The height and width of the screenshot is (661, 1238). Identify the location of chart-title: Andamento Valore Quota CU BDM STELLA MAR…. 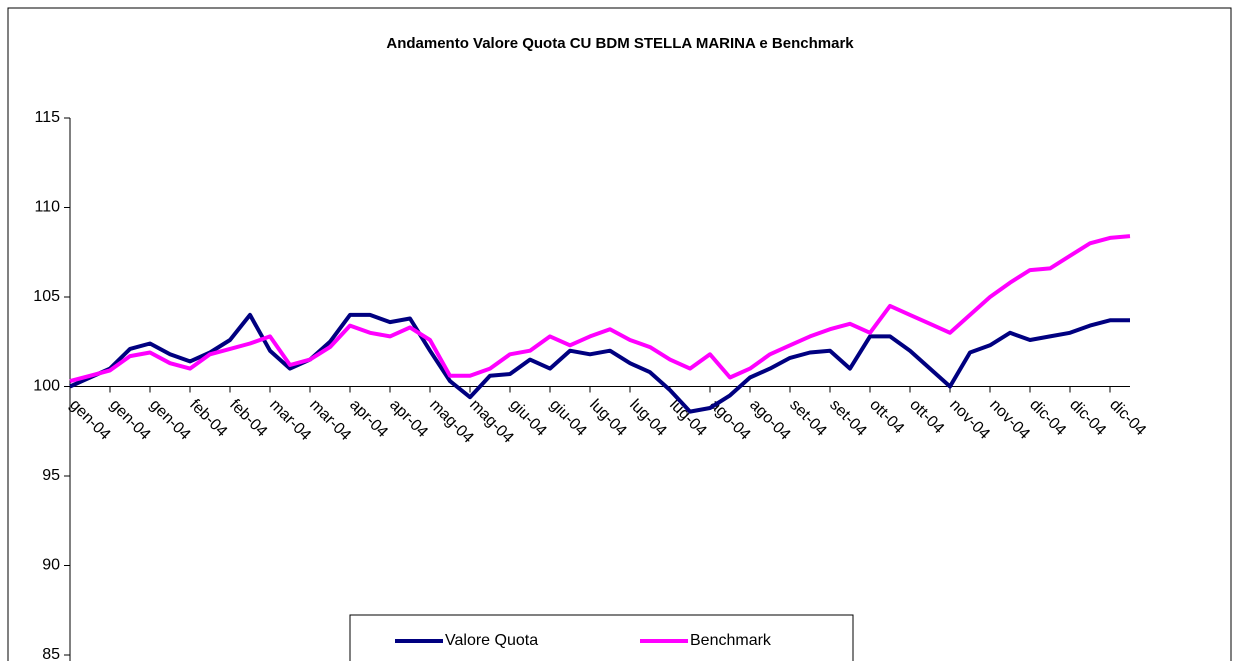
(620, 43).